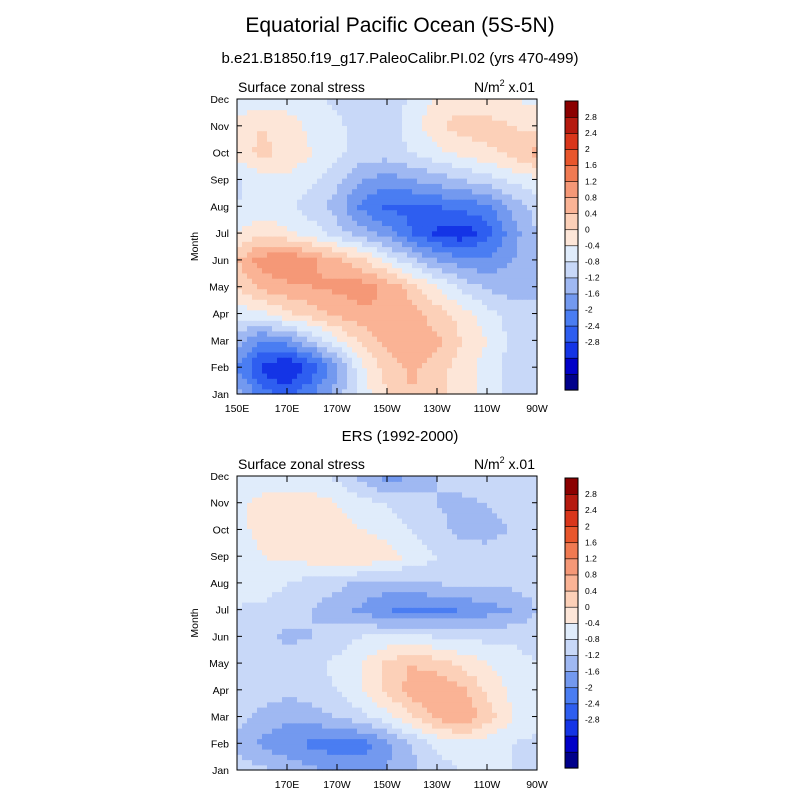  Describe the element at coordinates (591, 197) in the screenshot. I see `colorbar-label: 0.8` at that location.